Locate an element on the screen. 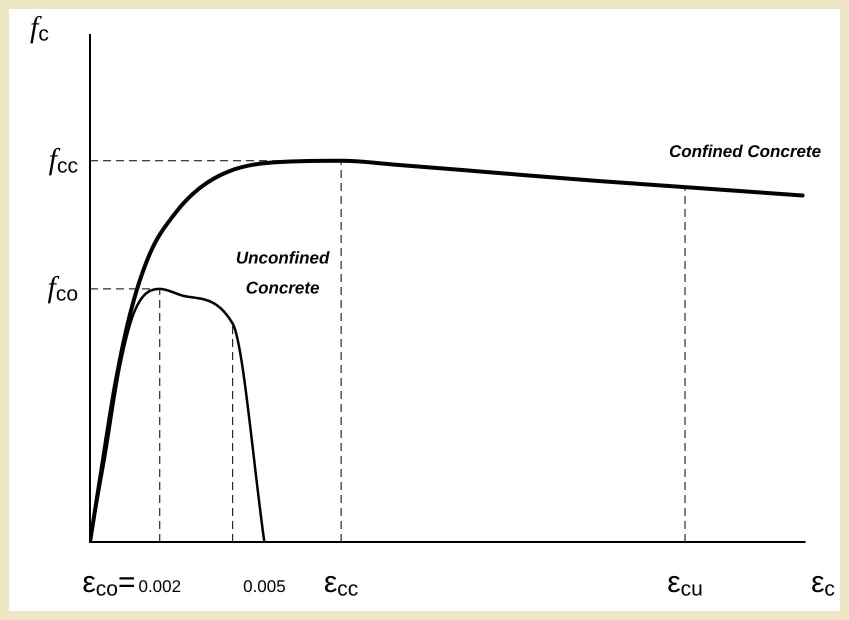 The image size is (849, 620). series-label: Unconfined Concrete is located at coordinates (283, 273).